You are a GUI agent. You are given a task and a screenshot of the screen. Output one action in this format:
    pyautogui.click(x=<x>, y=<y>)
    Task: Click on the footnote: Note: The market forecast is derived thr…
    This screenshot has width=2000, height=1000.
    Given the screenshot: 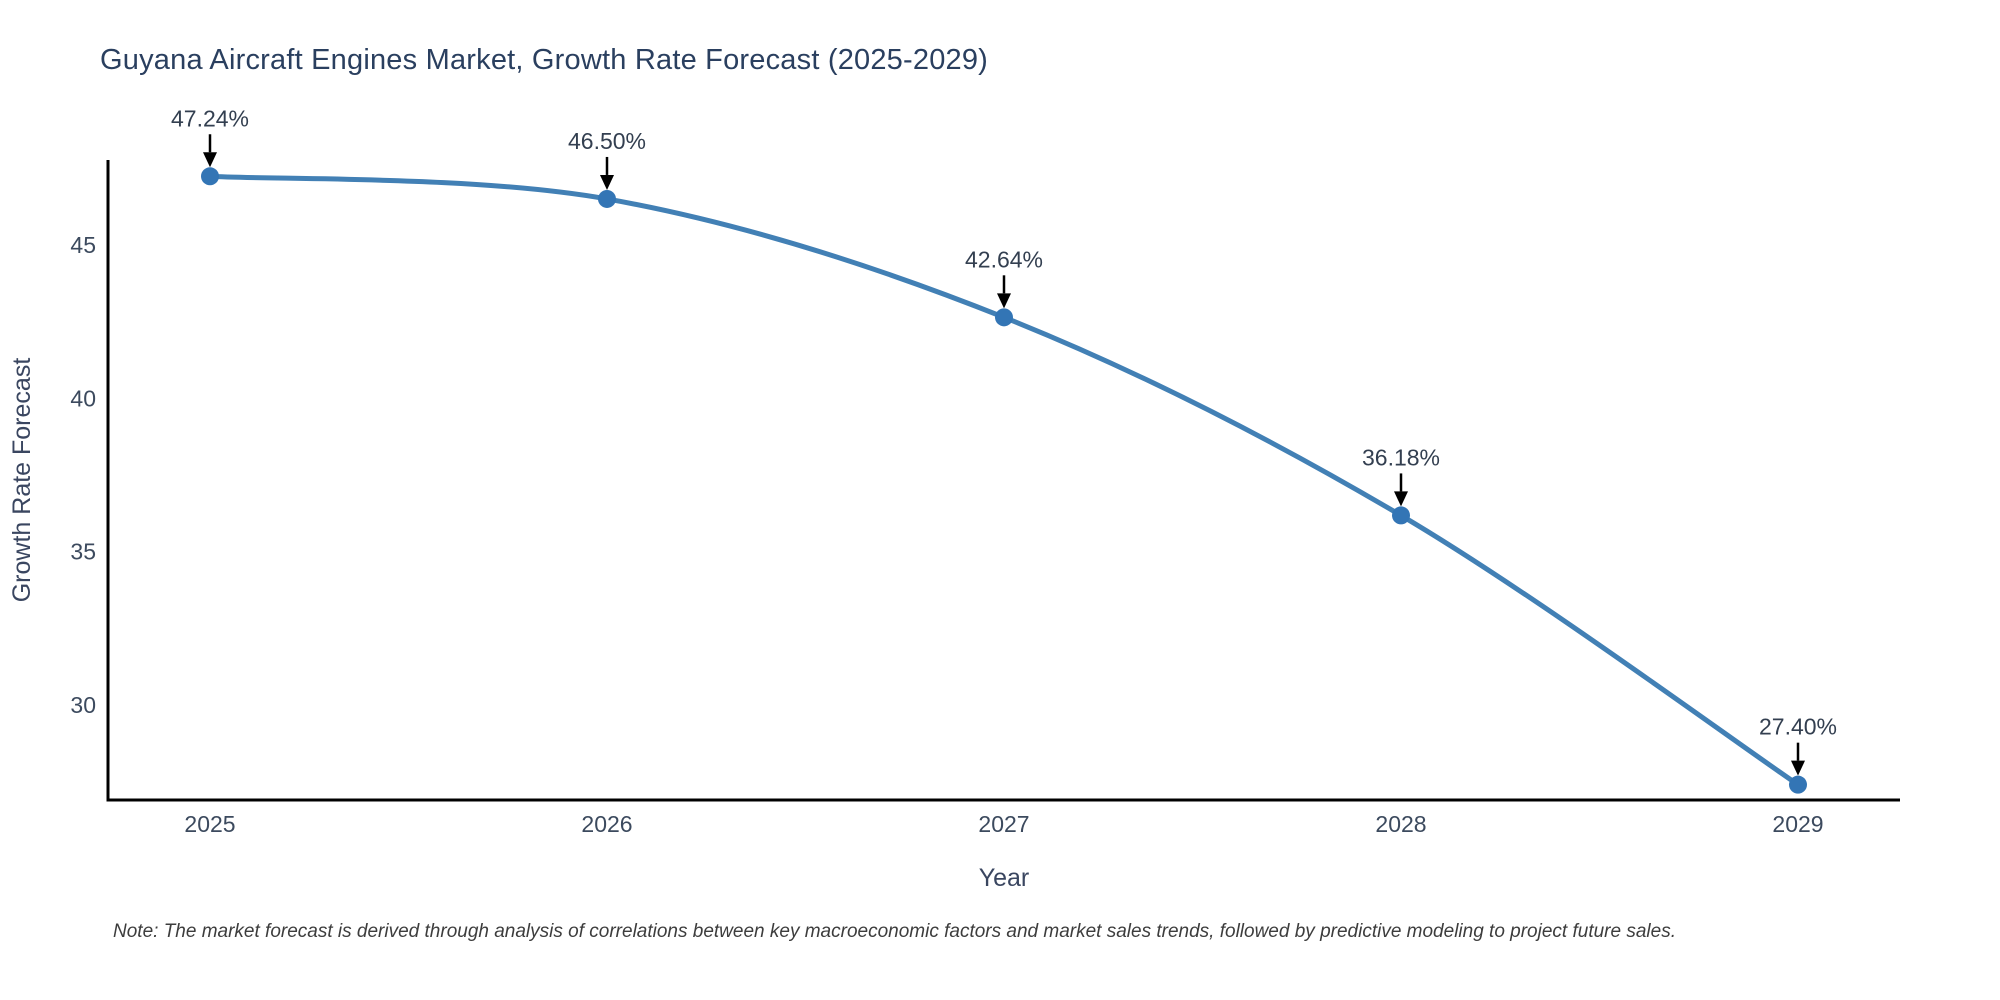 What is the action you would take?
    pyautogui.click(x=894, y=931)
    